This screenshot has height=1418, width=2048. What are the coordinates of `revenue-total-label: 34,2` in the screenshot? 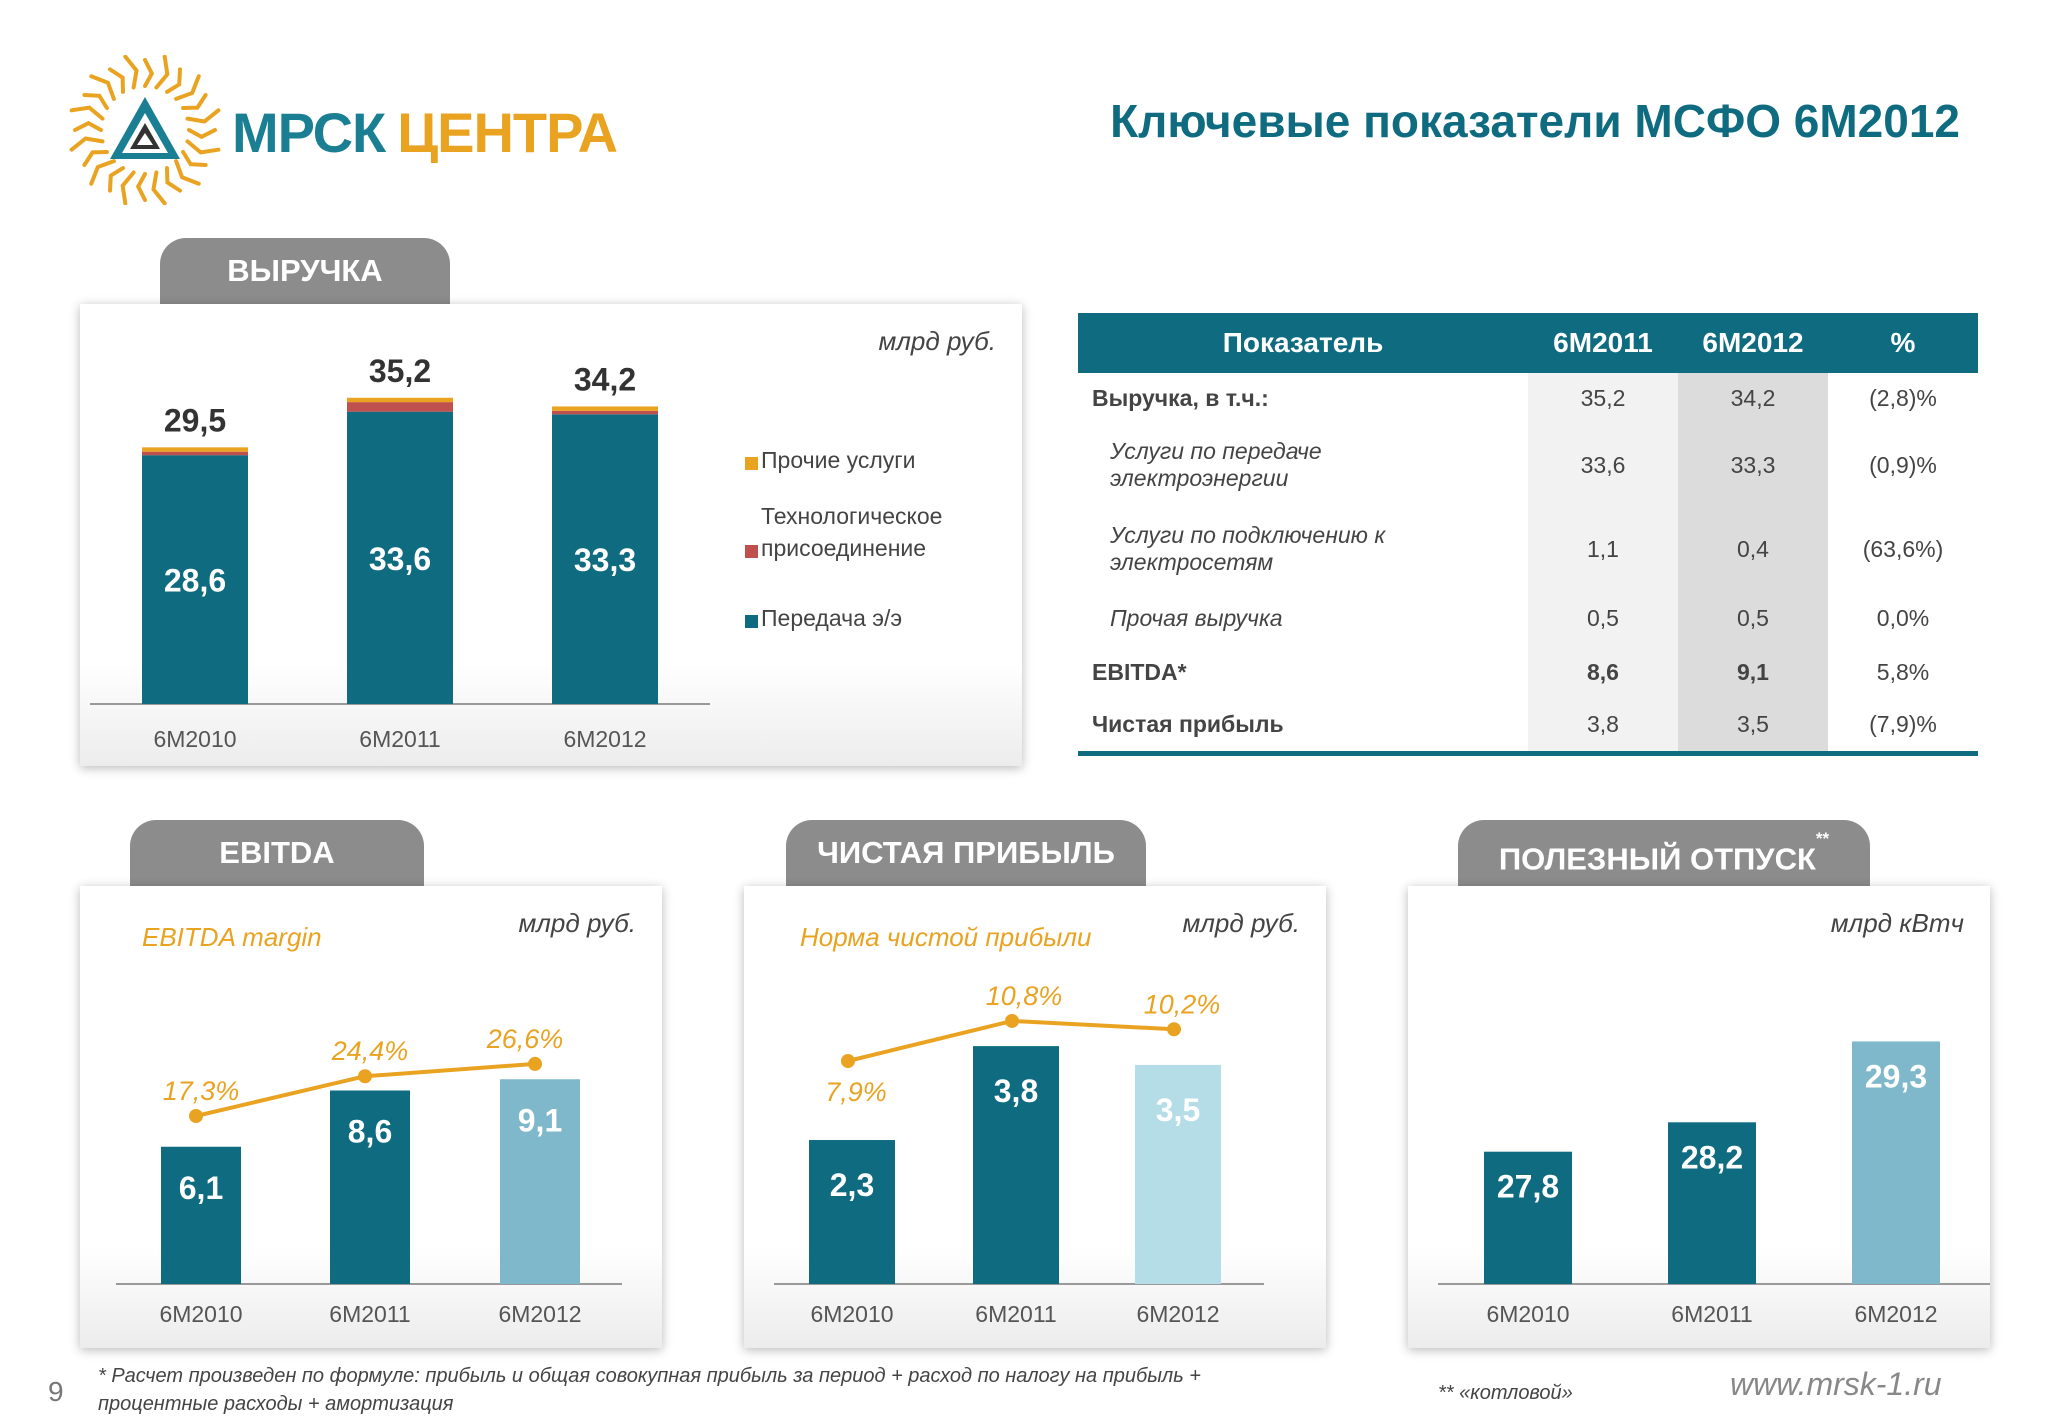 It's located at (605, 379).